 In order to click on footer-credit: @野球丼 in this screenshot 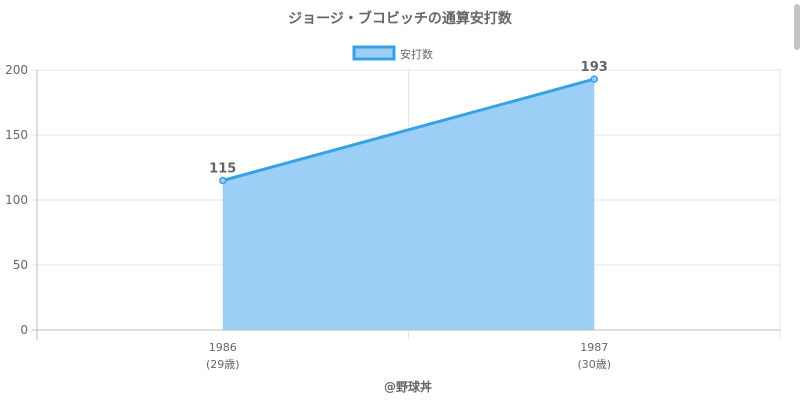, I will do `click(408, 386)`.